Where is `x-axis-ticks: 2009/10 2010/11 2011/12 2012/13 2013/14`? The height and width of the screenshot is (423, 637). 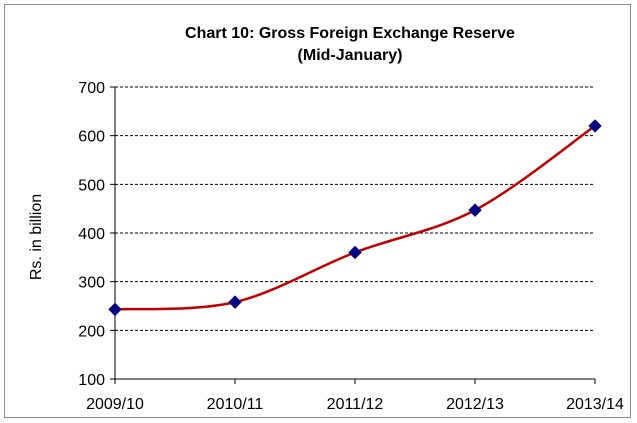 x-axis-ticks: 2009/10 2010/11 2011/12 2012/13 2013/14 is located at coordinates (355, 396).